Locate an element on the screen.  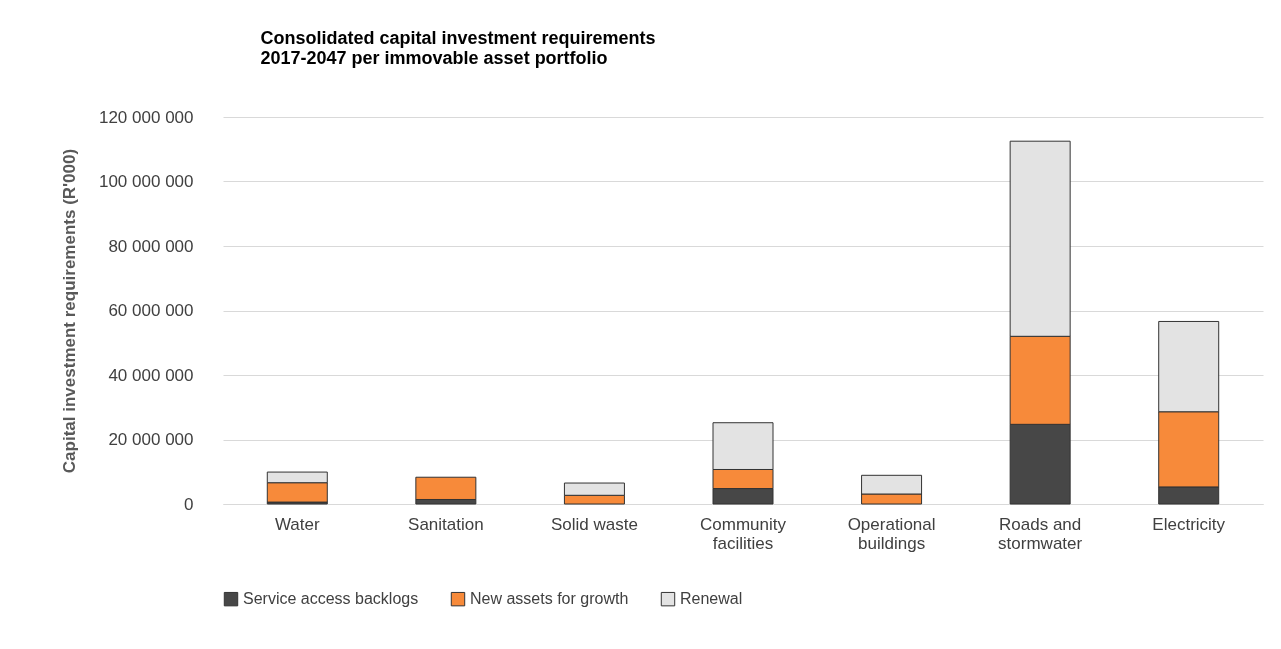
x-tick-label: Roads and stormwater is located at coordinates (1040, 533).